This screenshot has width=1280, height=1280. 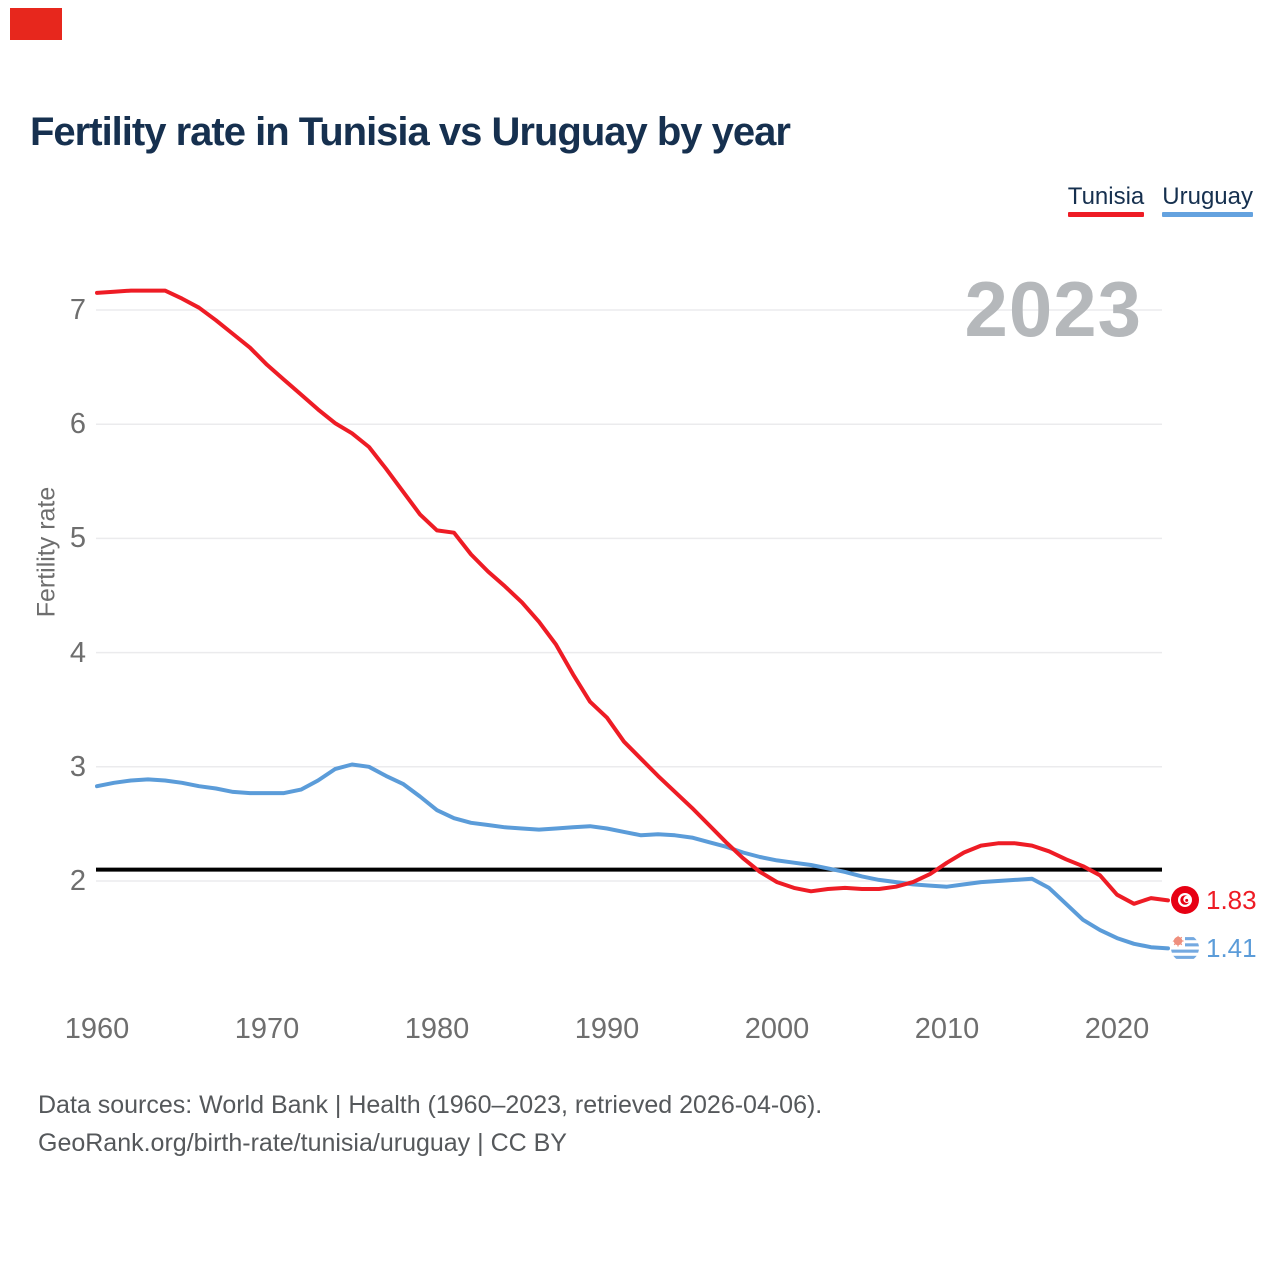 What do you see at coordinates (1185, 900) in the screenshot?
I see `tunisia-flag-icon` at bounding box center [1185, 900].